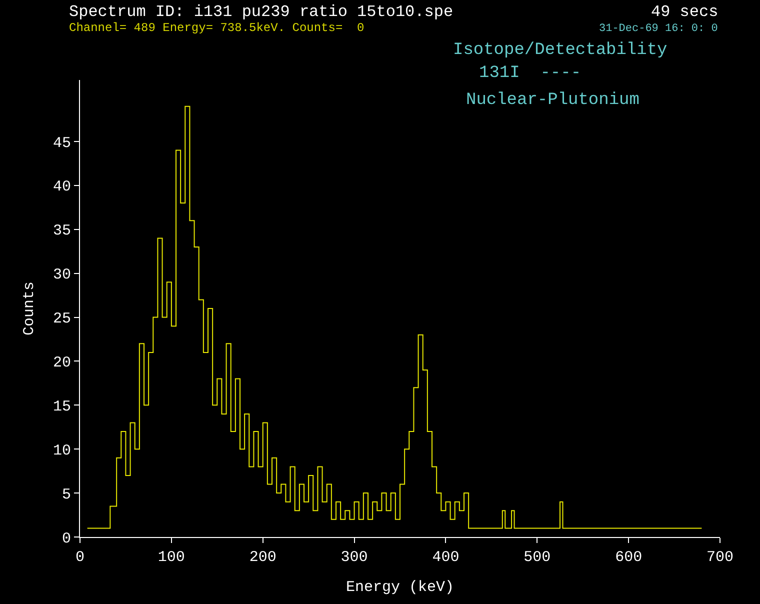 This screenshot has width=760, height=604. What do you see at coordinates (628, 557) in the screenshot?
I see `x-tick-label: 600` at bounding box center [628, 557].